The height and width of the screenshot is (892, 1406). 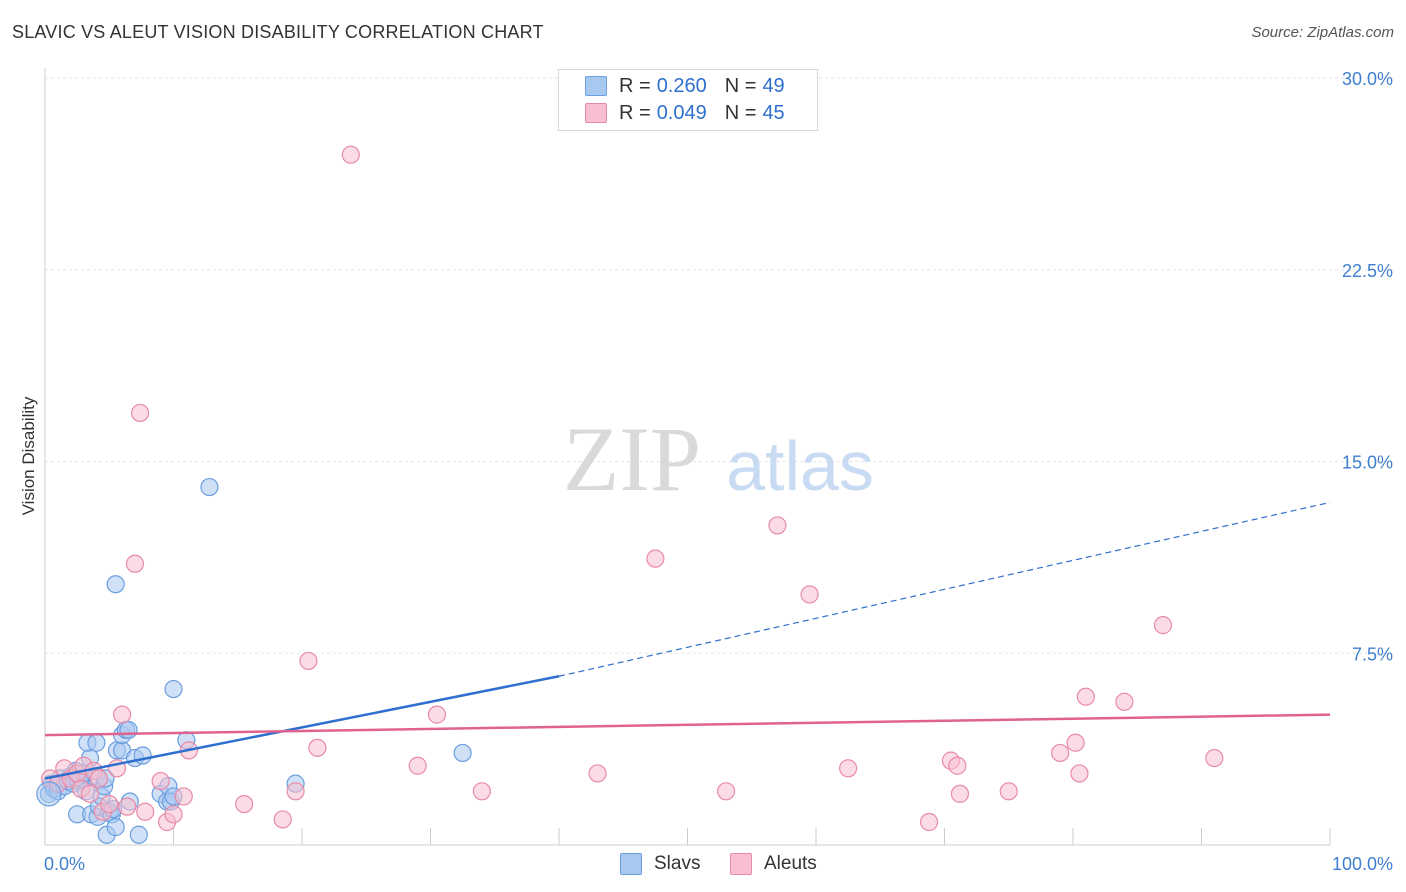 What do you see at coordinates (681, 85) in the screenshot?
I see `legend-r-value: 0.260` at bounding box center [681, 85].